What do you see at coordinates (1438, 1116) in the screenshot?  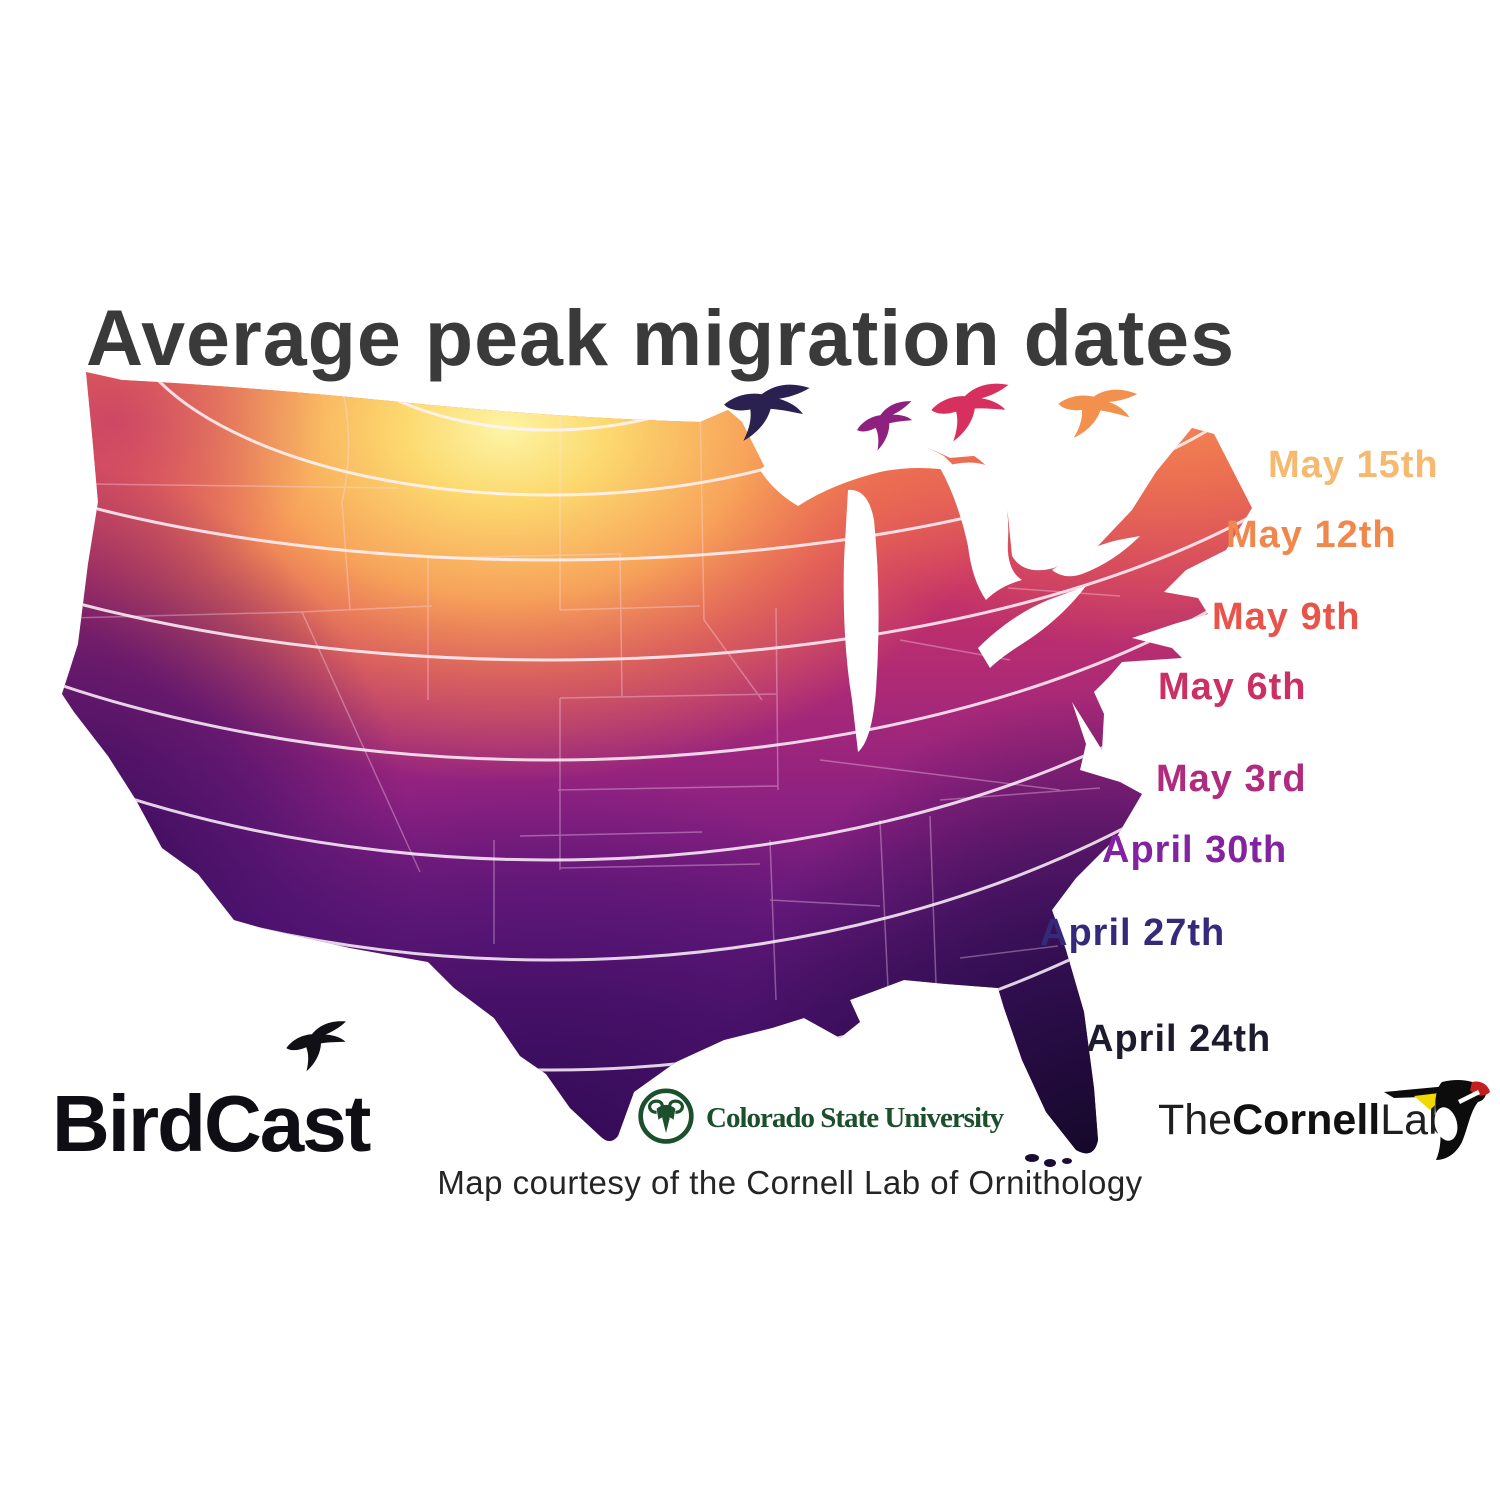 I see `cornell-sapsucker-icon` at bounding box center [1438, 1116].